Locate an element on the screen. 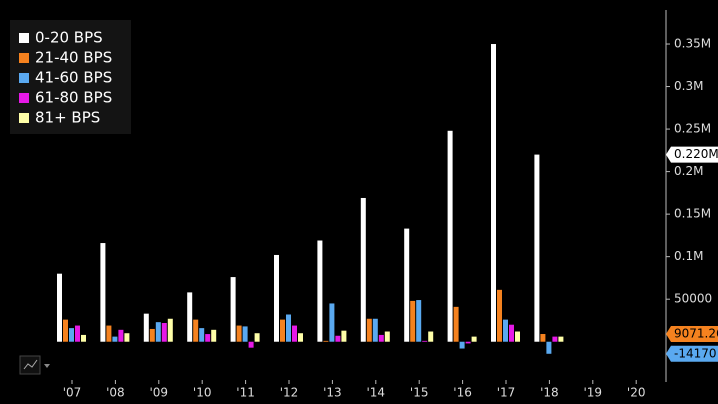 The width and height of the screenshot is (718, 404). legend-box is located at coordinates (70, 77).